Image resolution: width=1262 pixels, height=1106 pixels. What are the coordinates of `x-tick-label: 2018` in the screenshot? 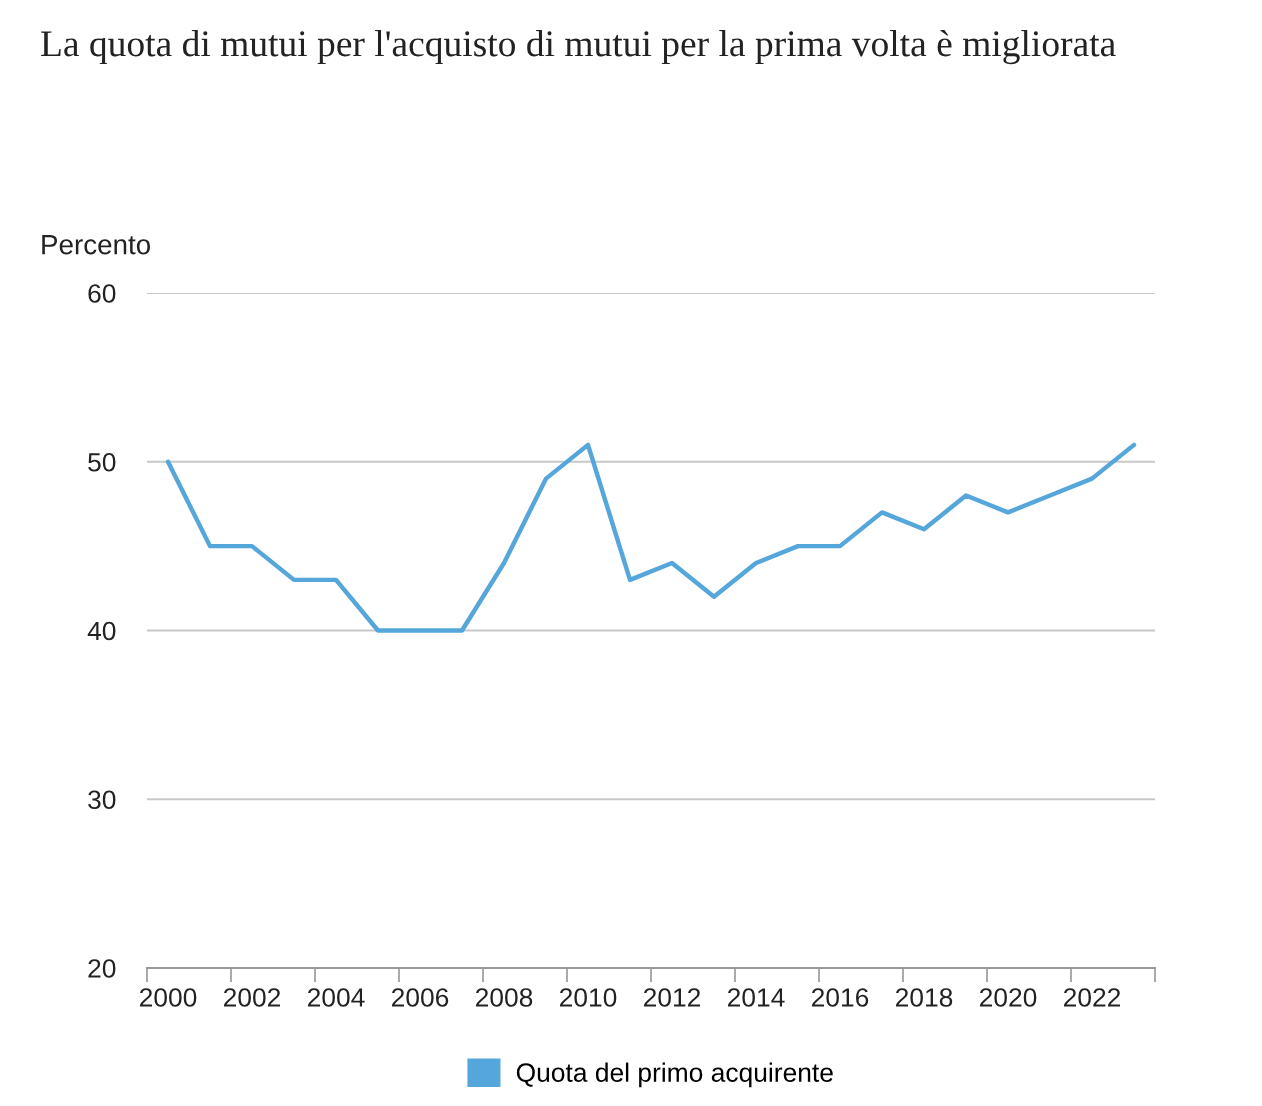 It's located at (924, 997).